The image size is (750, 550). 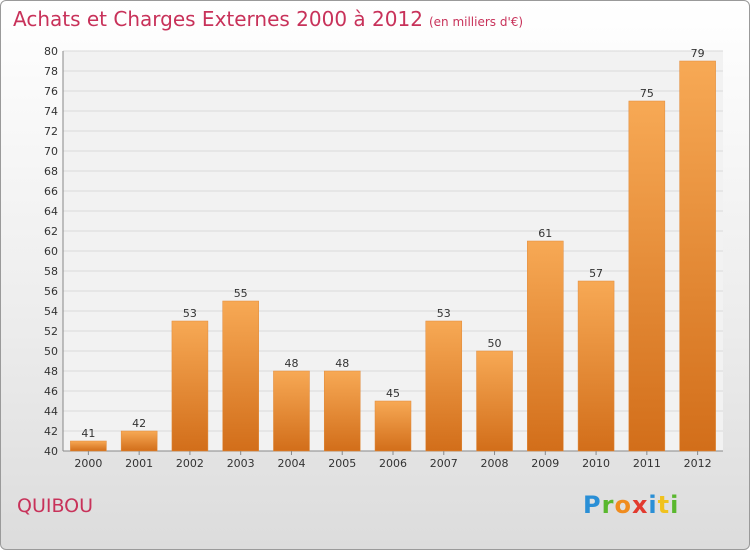 What do you see at coordinates (241, 463) in the screenshot?
I see `x-tick-label: 2003` at bounding box center [241, 463].